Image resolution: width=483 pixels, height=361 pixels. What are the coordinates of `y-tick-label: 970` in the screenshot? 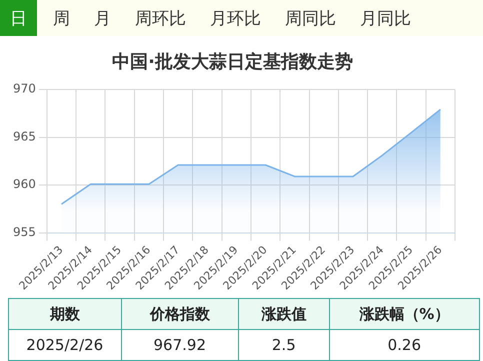 It's located at (24, 89).